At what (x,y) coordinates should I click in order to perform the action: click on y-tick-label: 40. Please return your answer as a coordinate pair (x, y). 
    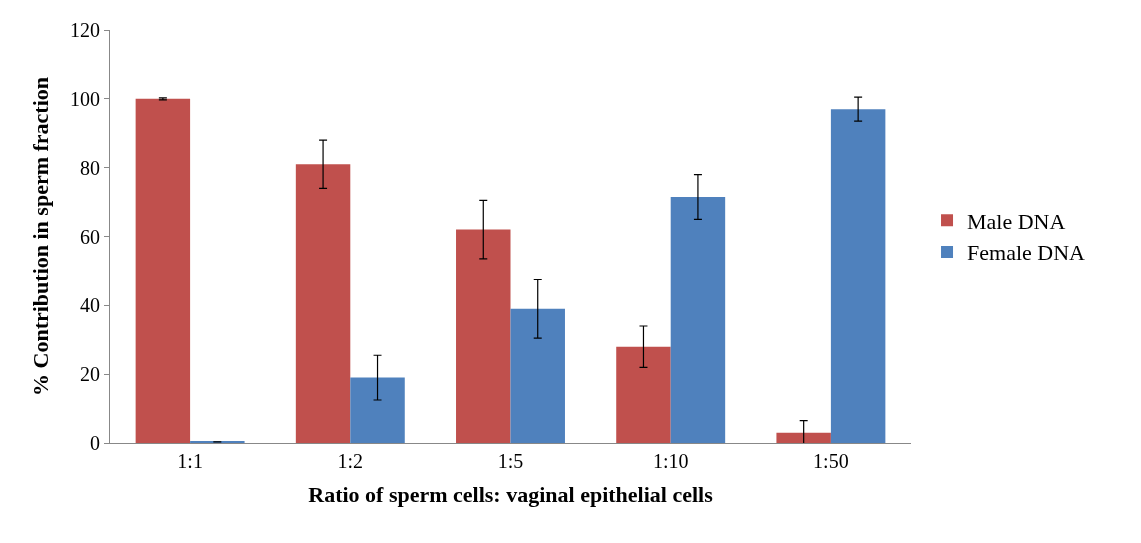
    Looking at the image, I should click on (90, 305).